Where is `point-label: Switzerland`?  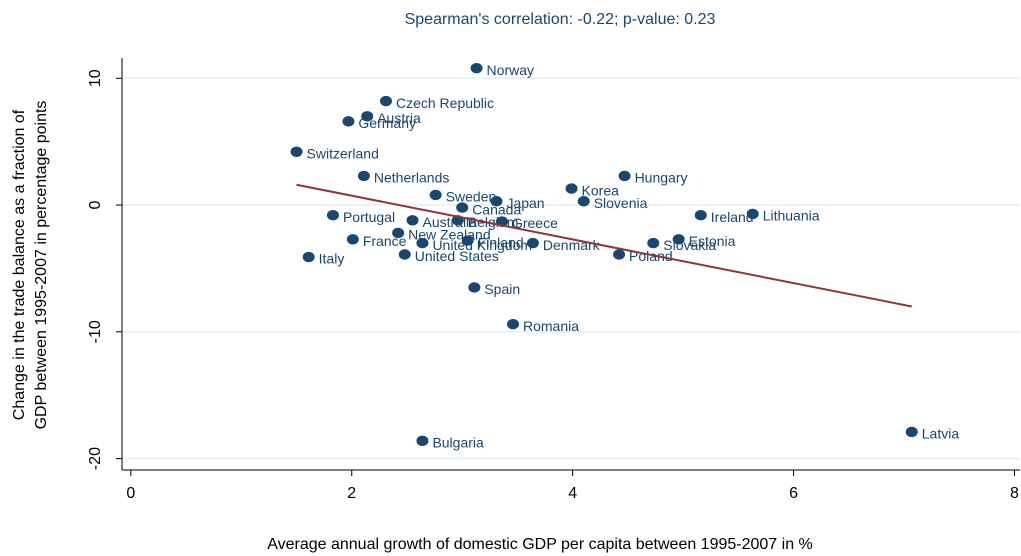
point-label: Switzerland is located at coordinates (343, 154).